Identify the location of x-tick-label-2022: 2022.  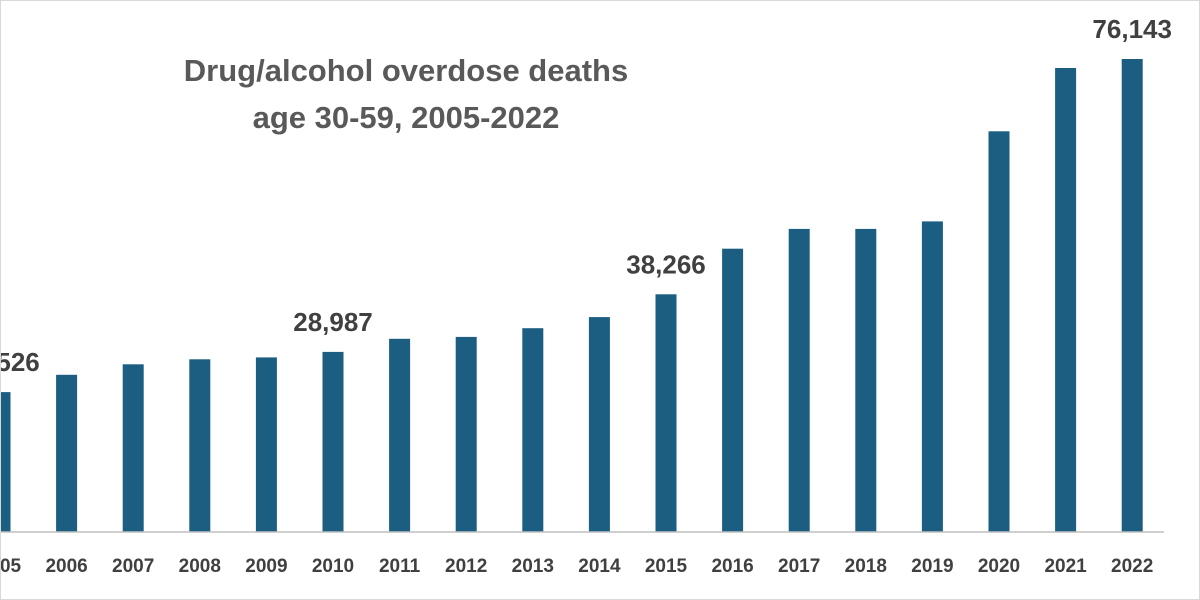
(1132, 566).